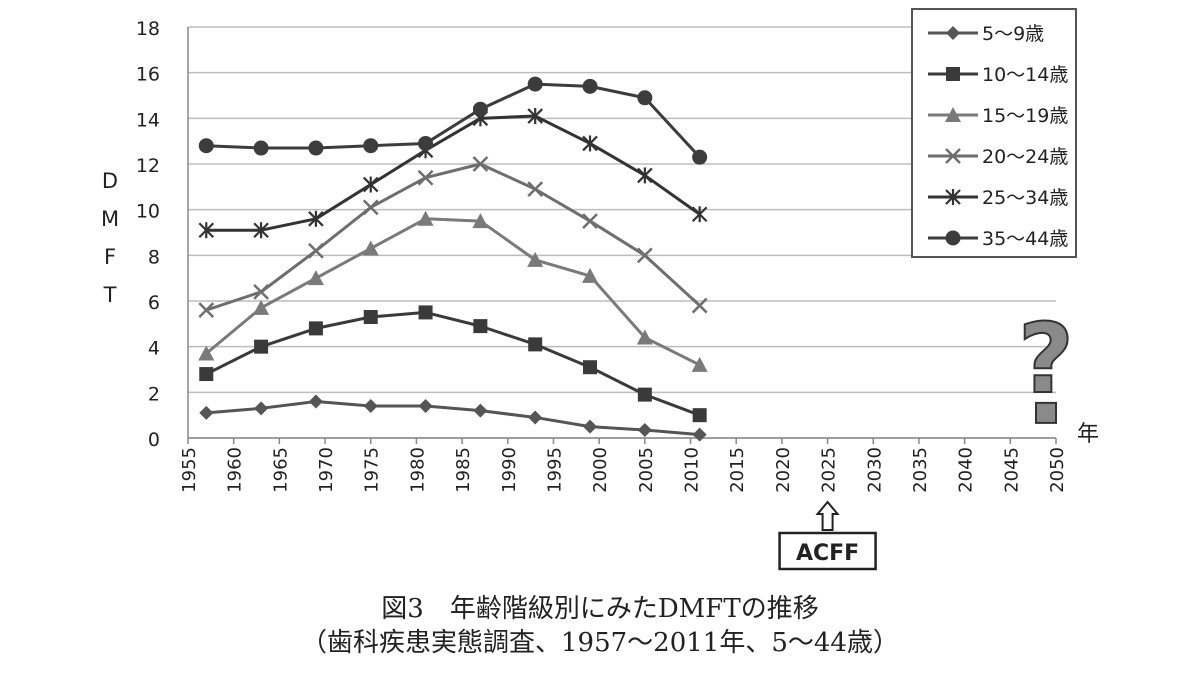 The width and height of the screenshot is (1200, 675). What do you see at coordinates (463, 470) in the screenshot?
I see `x-tick-label: 1985` at bounding box center [463, 470].